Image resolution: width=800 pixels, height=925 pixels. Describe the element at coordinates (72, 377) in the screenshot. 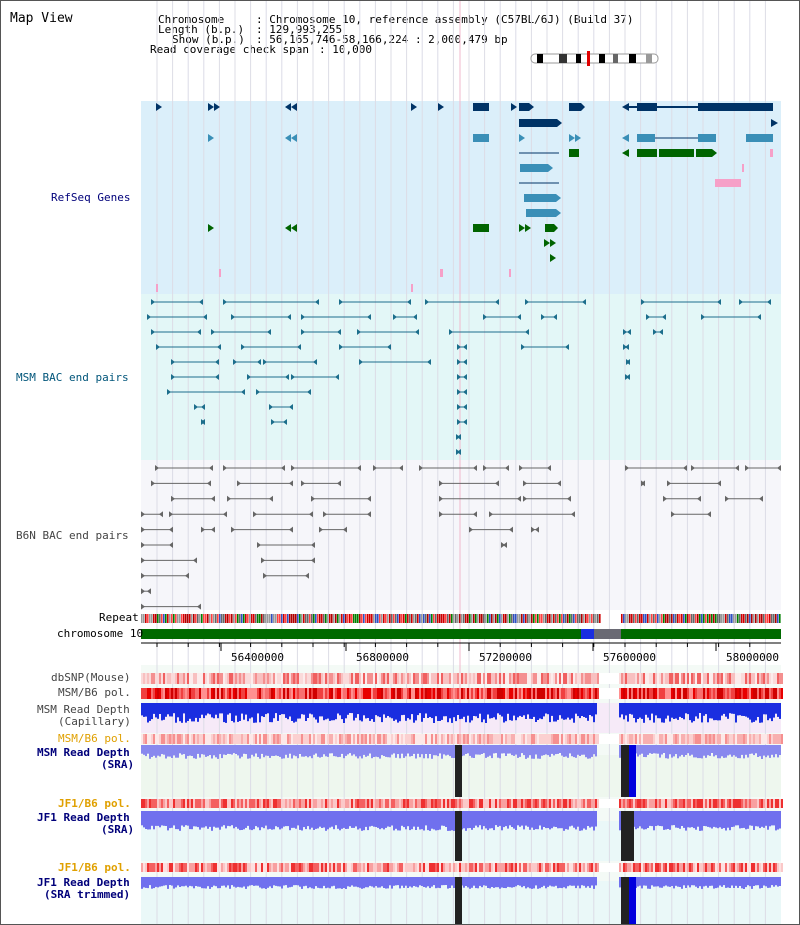

I see `track-label-msm-bac: MSM BAC end pairs` at that location.